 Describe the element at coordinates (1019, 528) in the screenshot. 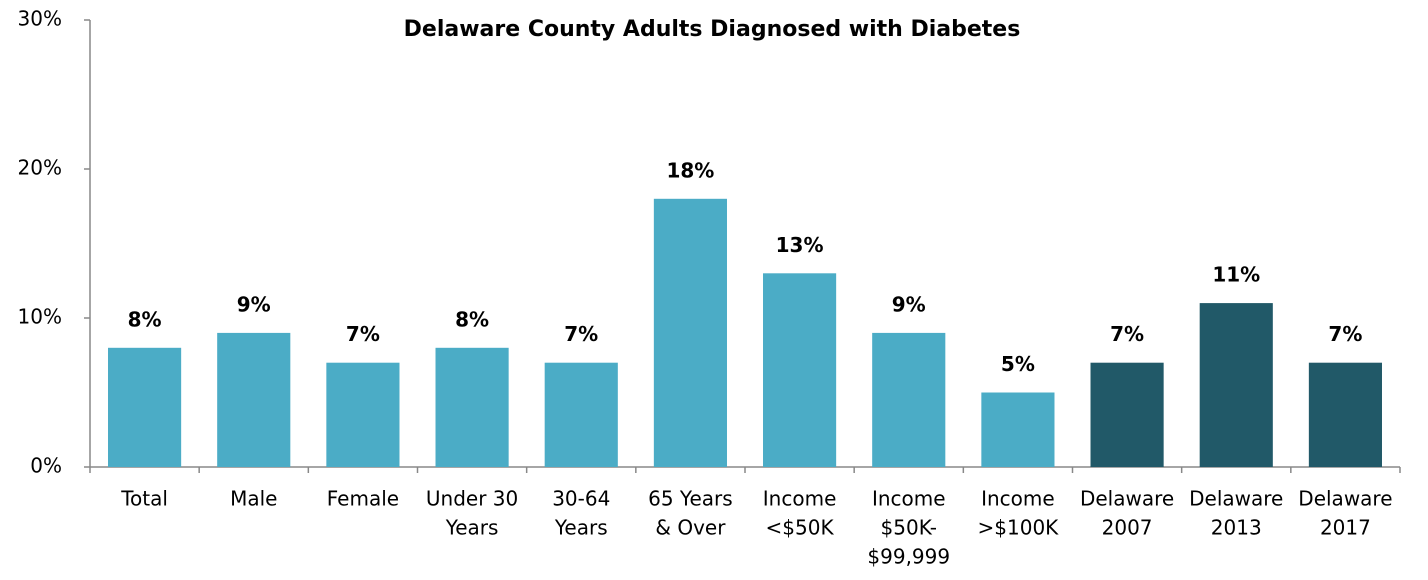

I see `x-tick-label: >$100K` at that location.